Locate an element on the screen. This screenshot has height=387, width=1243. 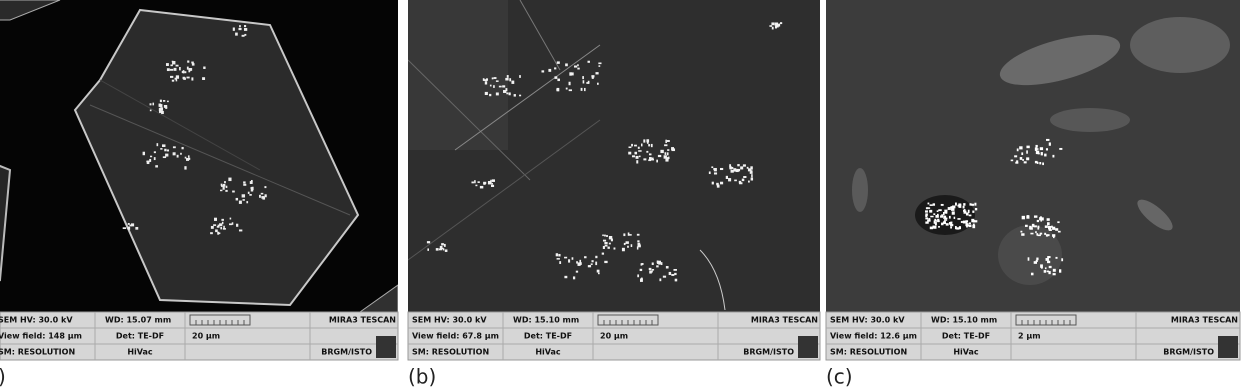
hv: SEM HV: 30.0 kV is located at coordinates (36, 320).